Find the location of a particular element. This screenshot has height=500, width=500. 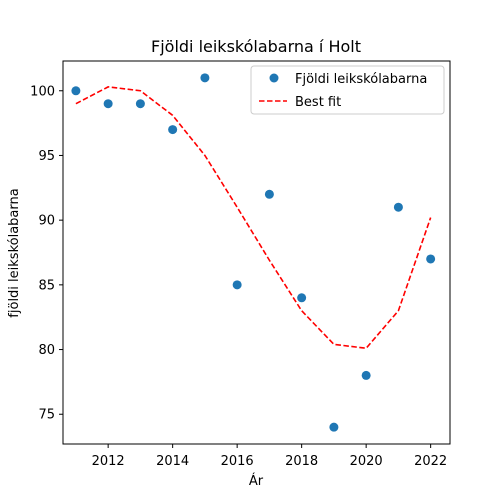

legend-label-best-fit: Best fit is located at coordinates (318, 102).